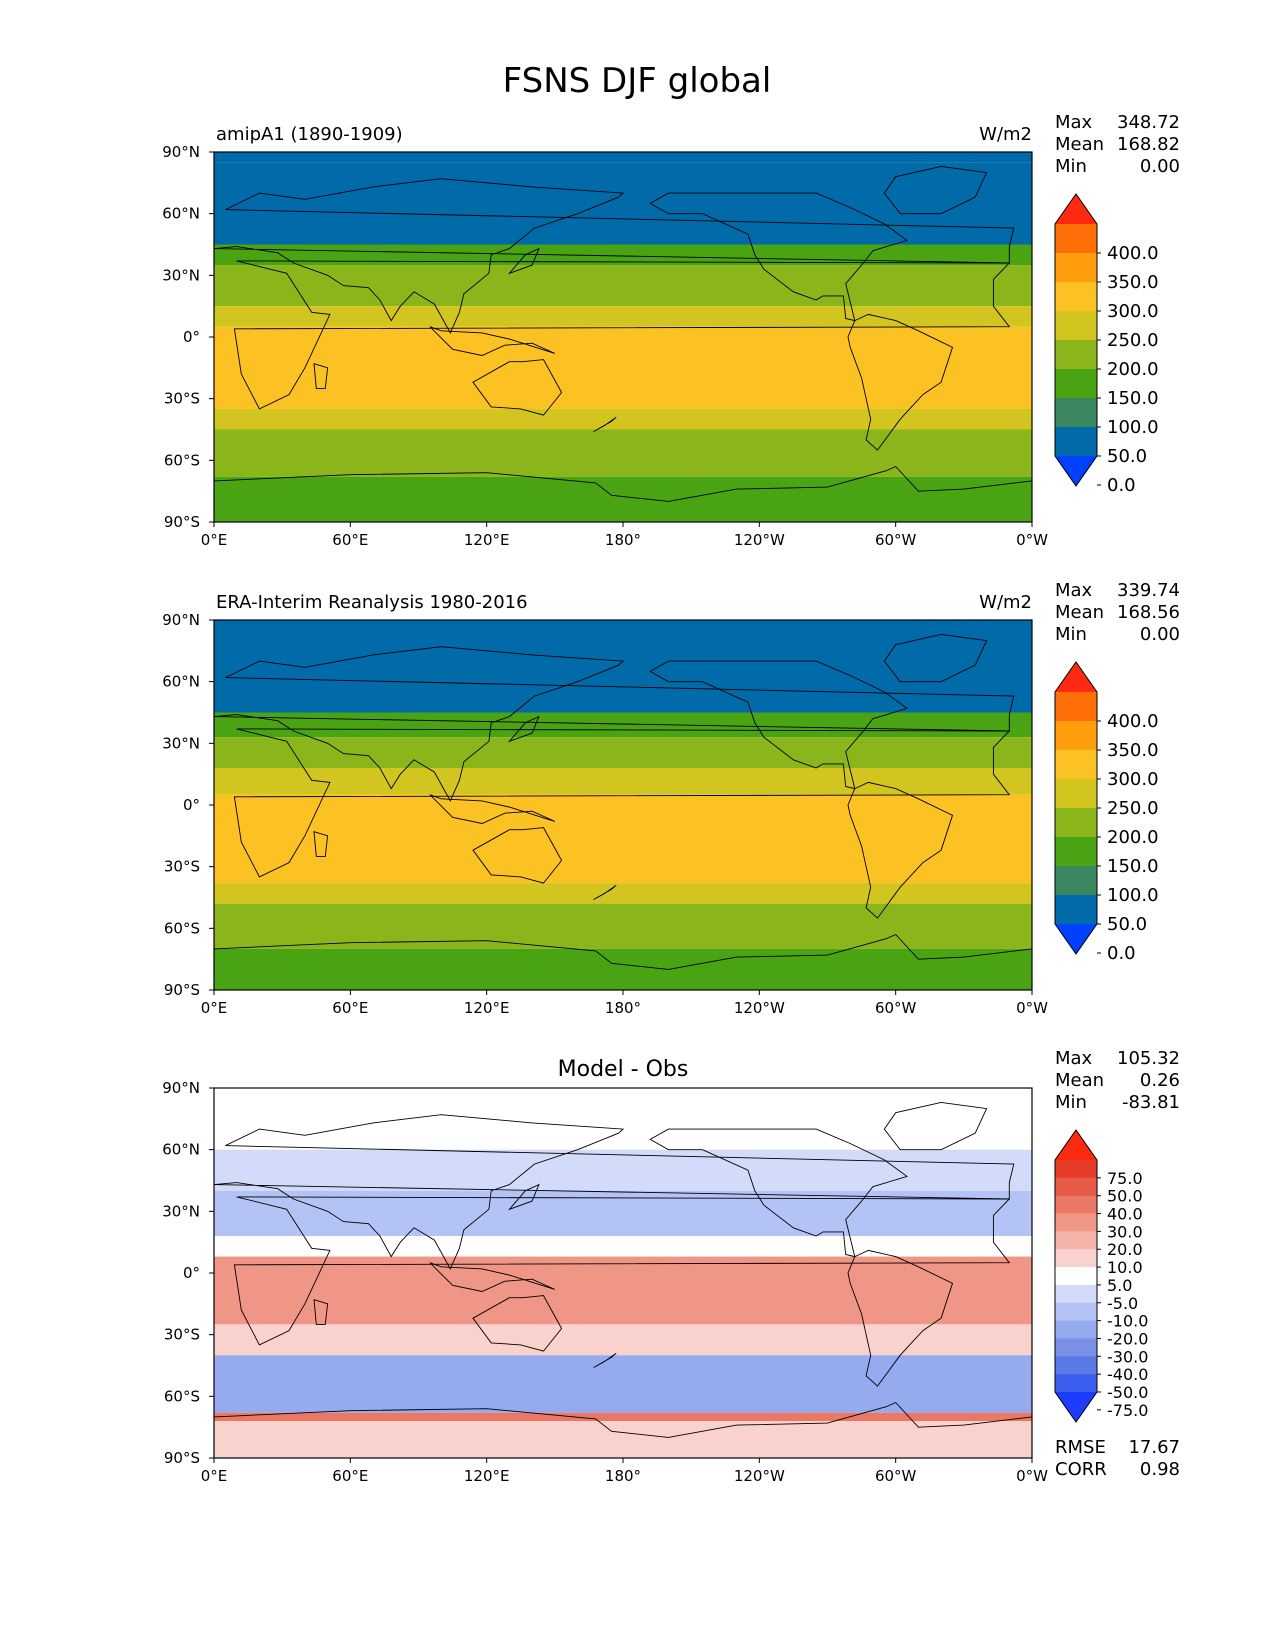  Describe the element at coordinates (372, 602) in the screenshot. I see `panel-left-title: ERA-Interim Reanalysis 1980-2016` at that location.